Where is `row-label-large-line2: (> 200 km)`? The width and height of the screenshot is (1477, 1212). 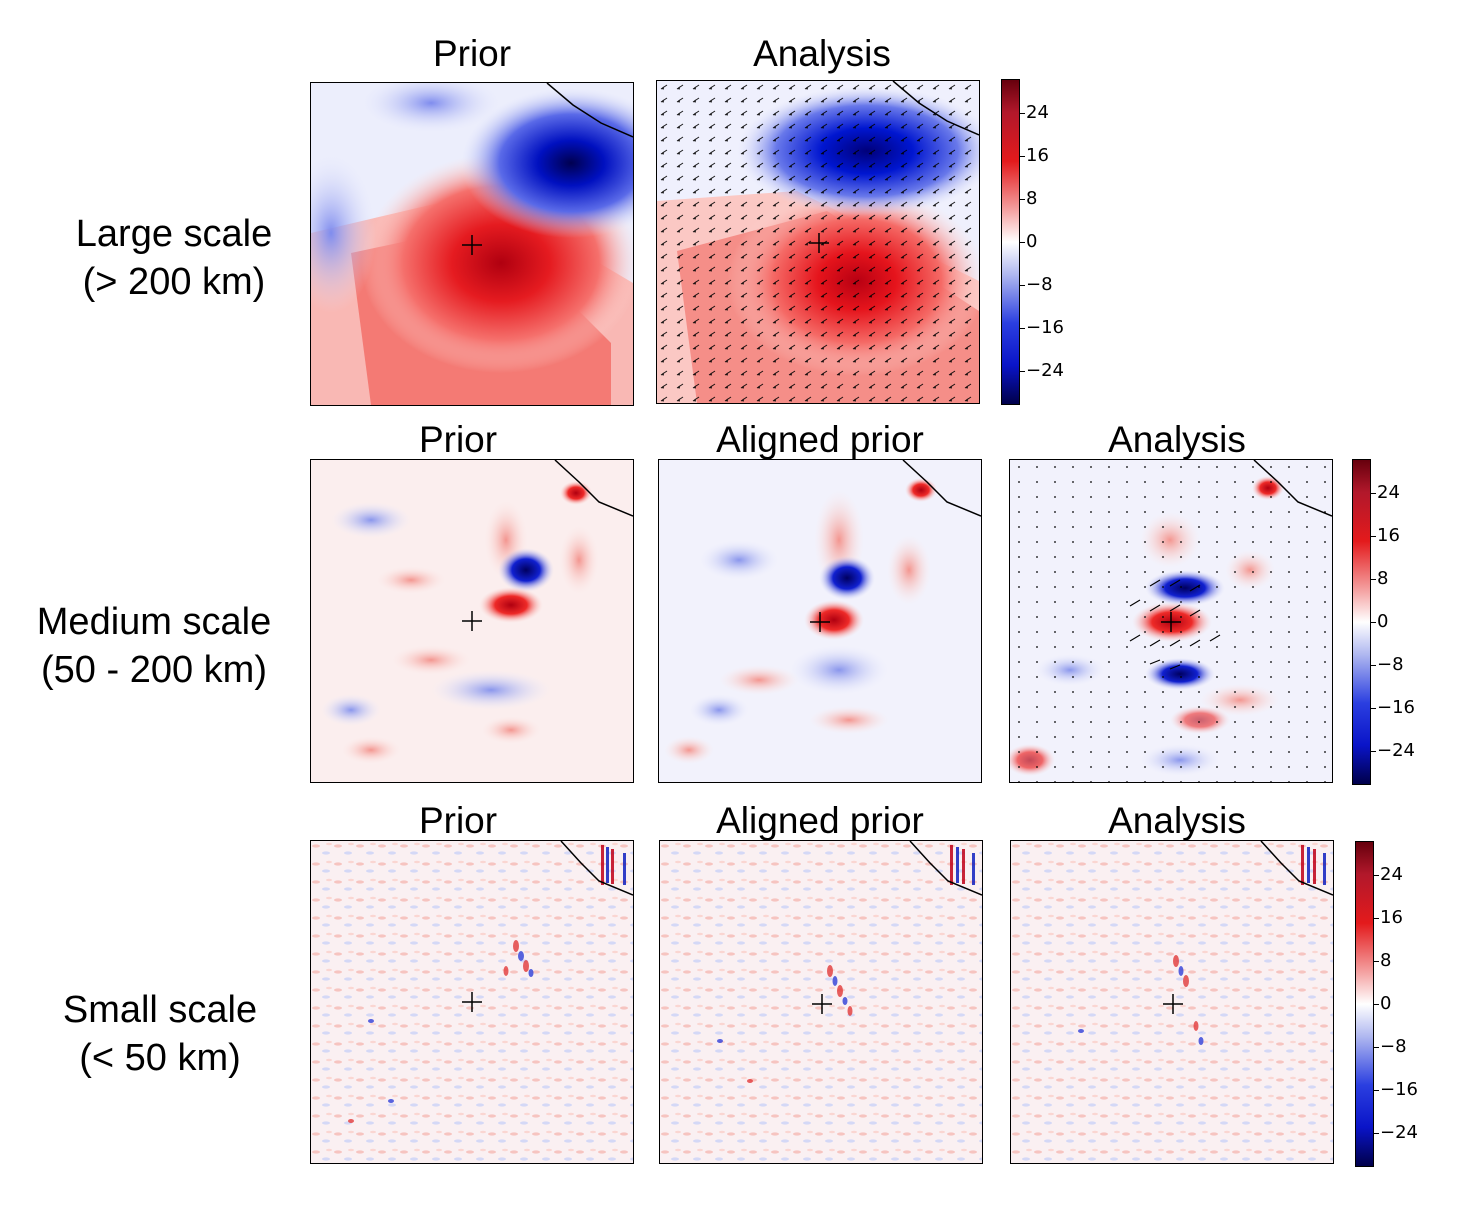 row-label-large-line2: (> 200 km) is located at coordinates (174, 282).